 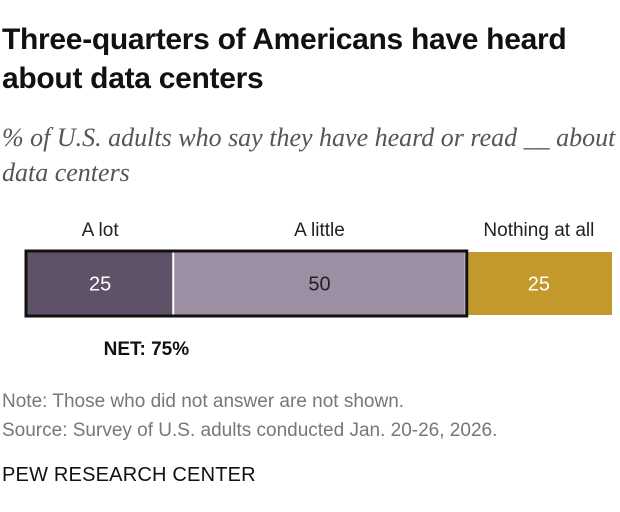 I want to click on net-label: NET: 75%, so click(x=147, y=349).